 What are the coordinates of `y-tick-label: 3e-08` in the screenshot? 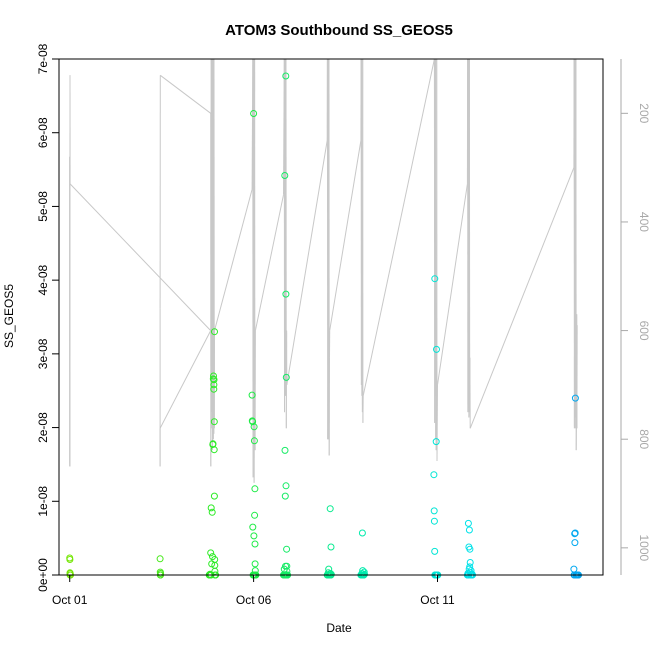 It's located at (43, 353).